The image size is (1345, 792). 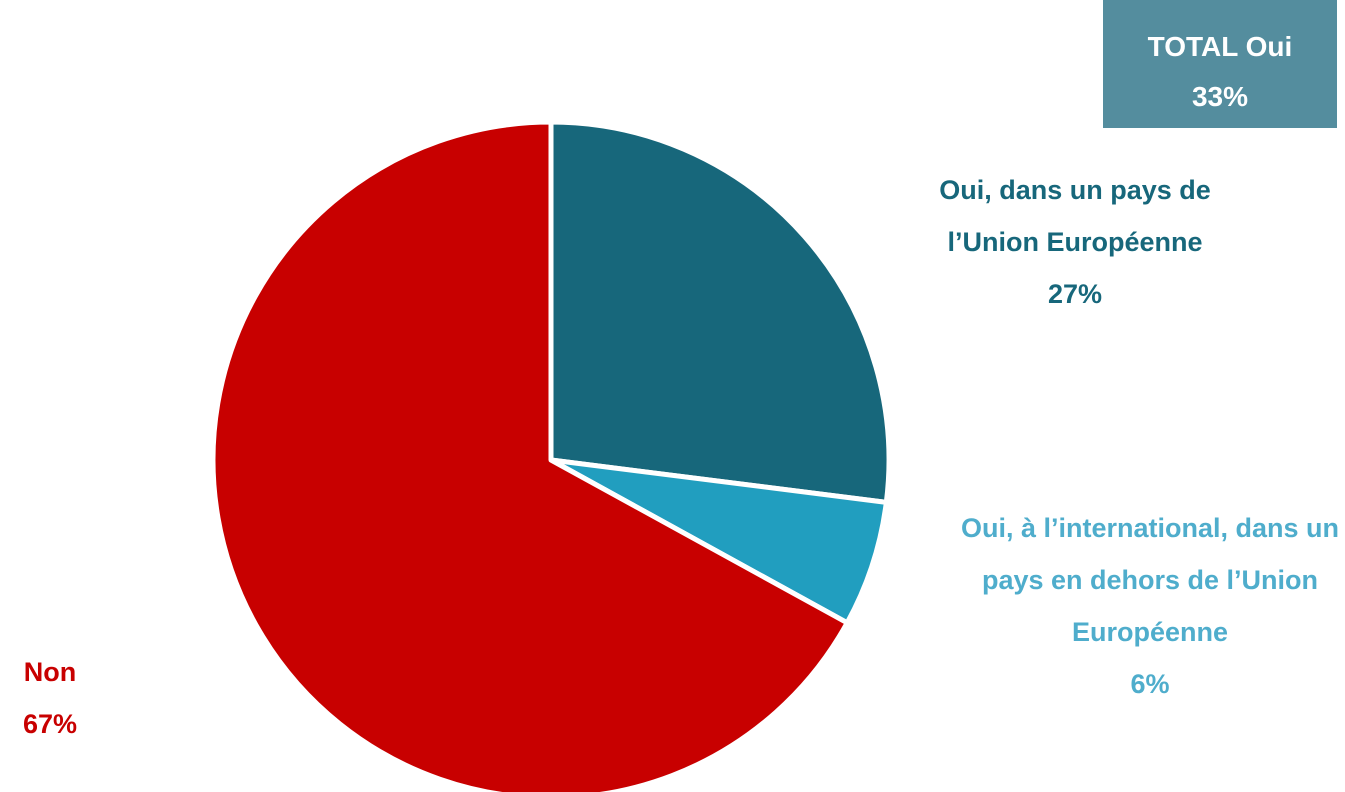 What do you see at coordinates (1220, 96) in the screenshot?
I see `total-value: 33%` at bounding box center [1220, 96].